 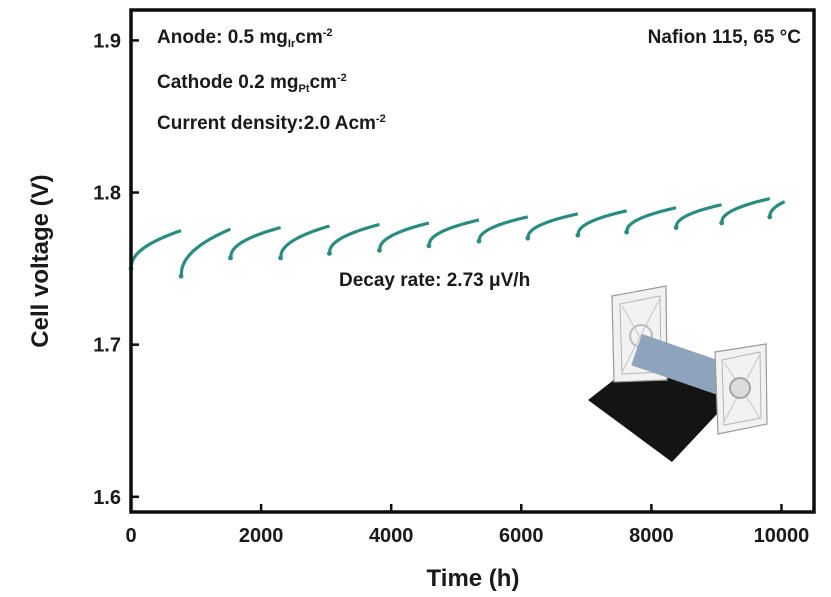 I want to click on x-tick-label: 2000, so click(x=261, y=536).